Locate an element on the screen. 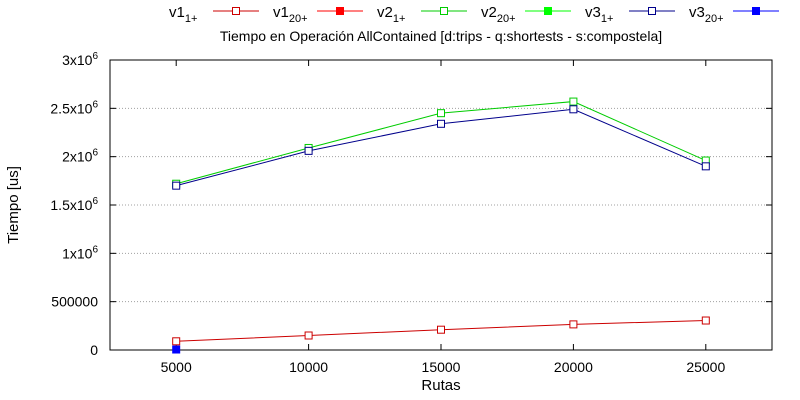 This screenshot has width=800, height=400. series-v1-1+ is located at coordinates (441, 331).